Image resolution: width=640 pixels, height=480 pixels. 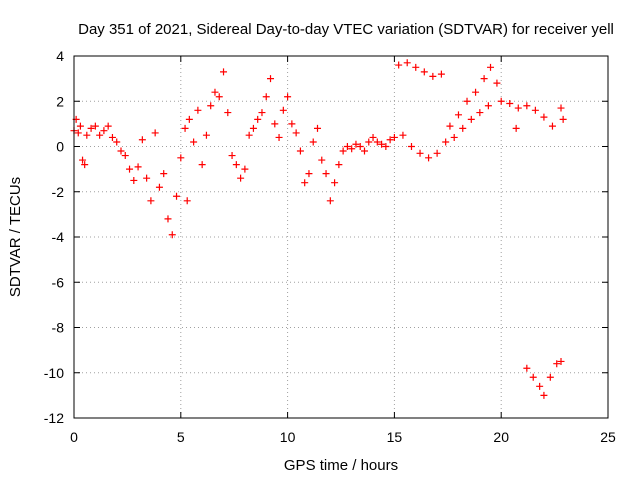 I want to click on x-axis-title: GPS time / hours, so click(x=341, y=465).